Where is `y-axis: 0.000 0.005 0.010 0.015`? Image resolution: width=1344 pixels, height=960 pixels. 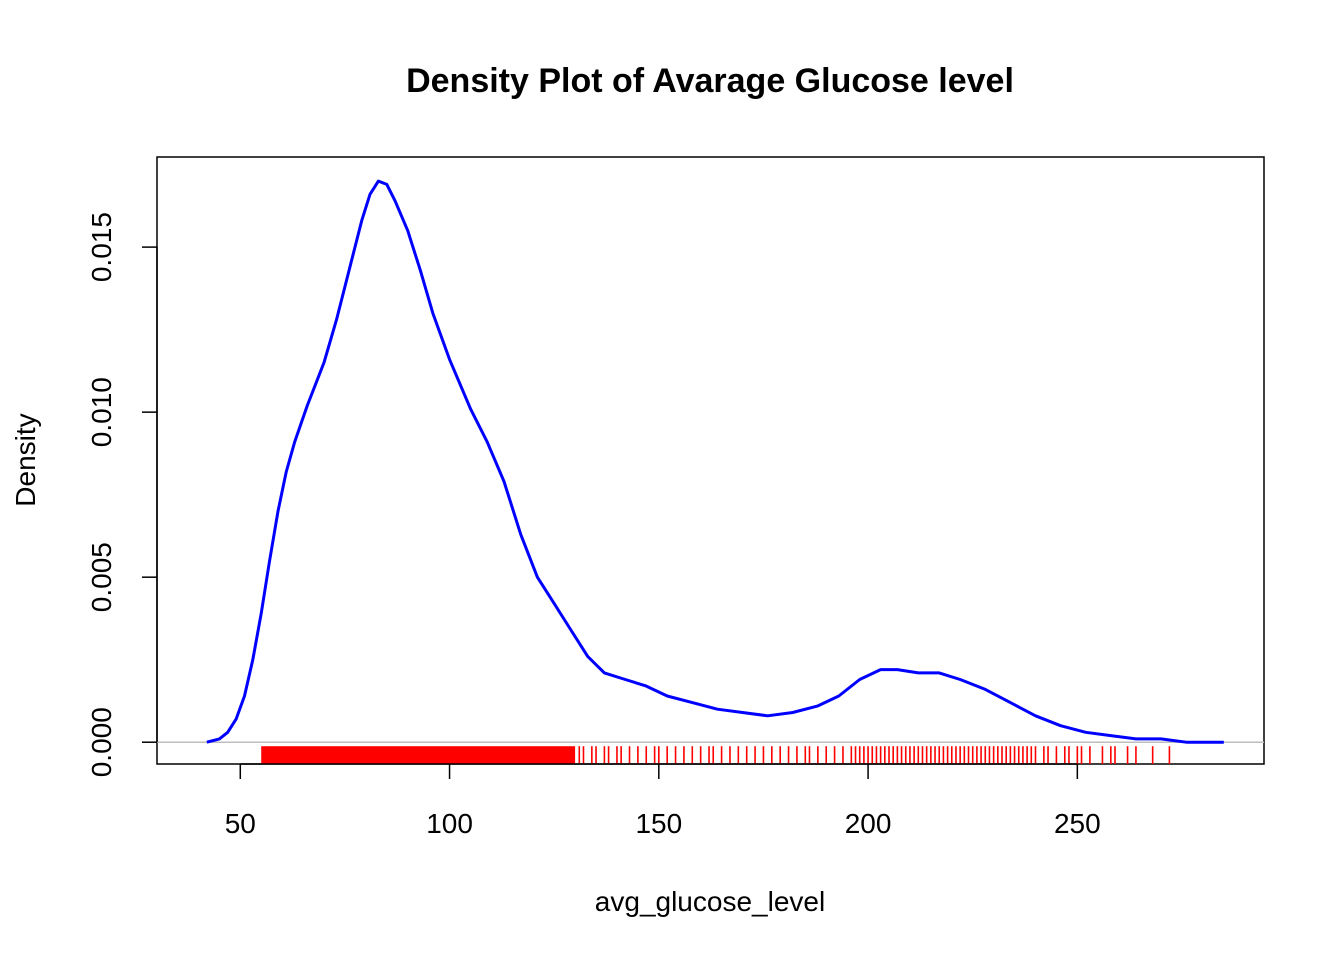 y-axis: 0.000 0.005 0.010 0.015 is located at coordinates (122, 494).